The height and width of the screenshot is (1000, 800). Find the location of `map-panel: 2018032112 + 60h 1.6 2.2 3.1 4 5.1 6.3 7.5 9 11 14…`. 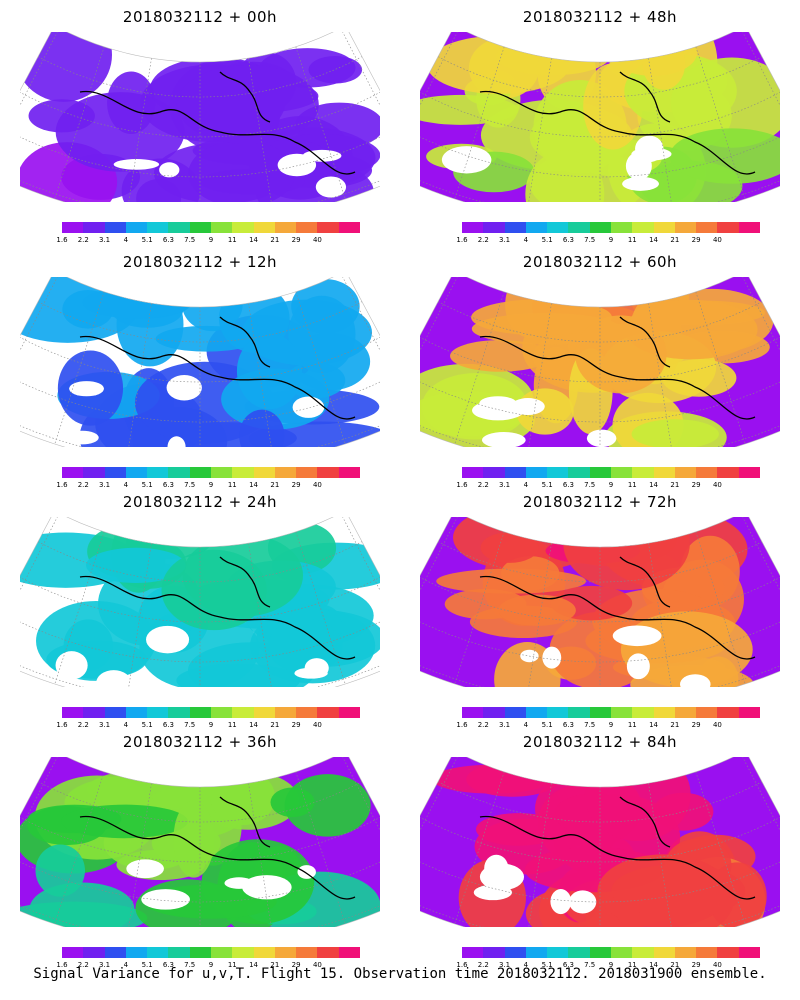

map-panel: 2018032112 + 60h 1.6 2.2 3.1 4 5.1 6.3 7.5 9 11 14… is located at coordinates (600, 367).